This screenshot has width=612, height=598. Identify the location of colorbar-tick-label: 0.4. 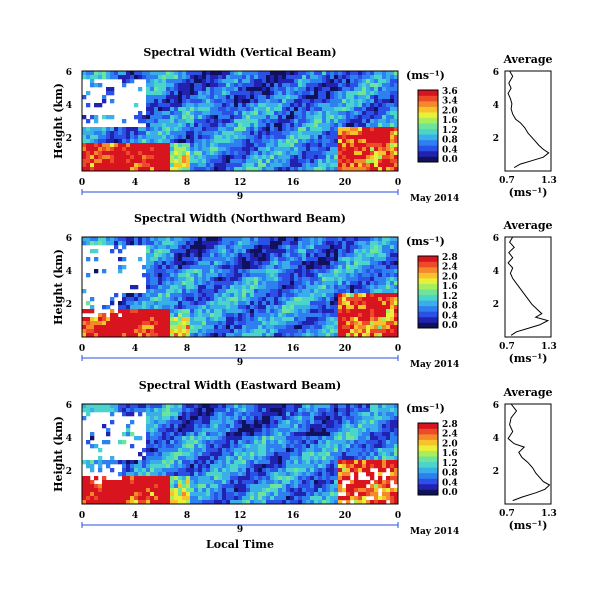
(450, 150).